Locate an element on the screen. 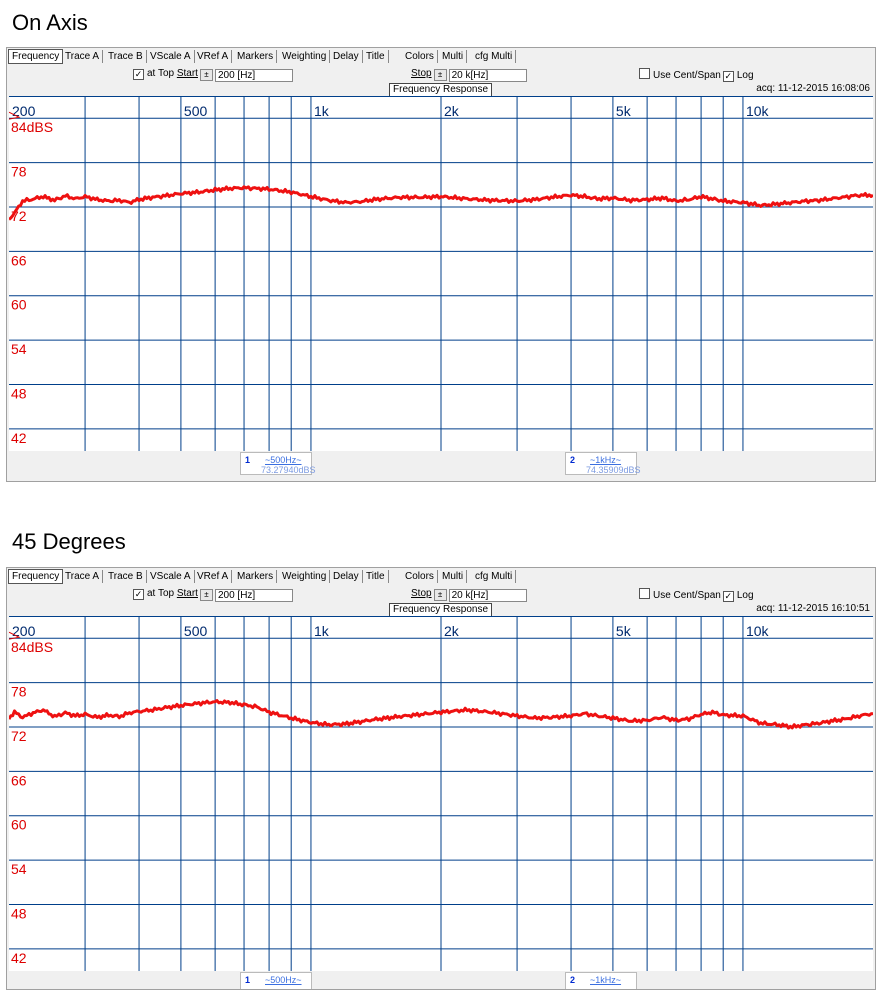 The width and height of the screenshot is (882, 1000). marker-1: 1 ~500Hz~ is located at coordinates (276, 980).